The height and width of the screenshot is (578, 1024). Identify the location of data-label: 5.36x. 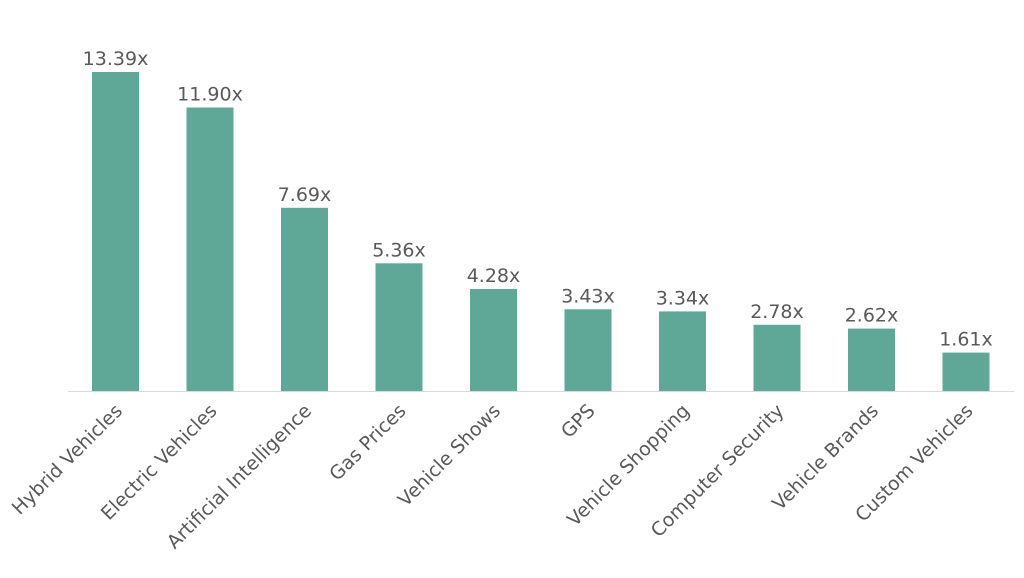
(399, 250).